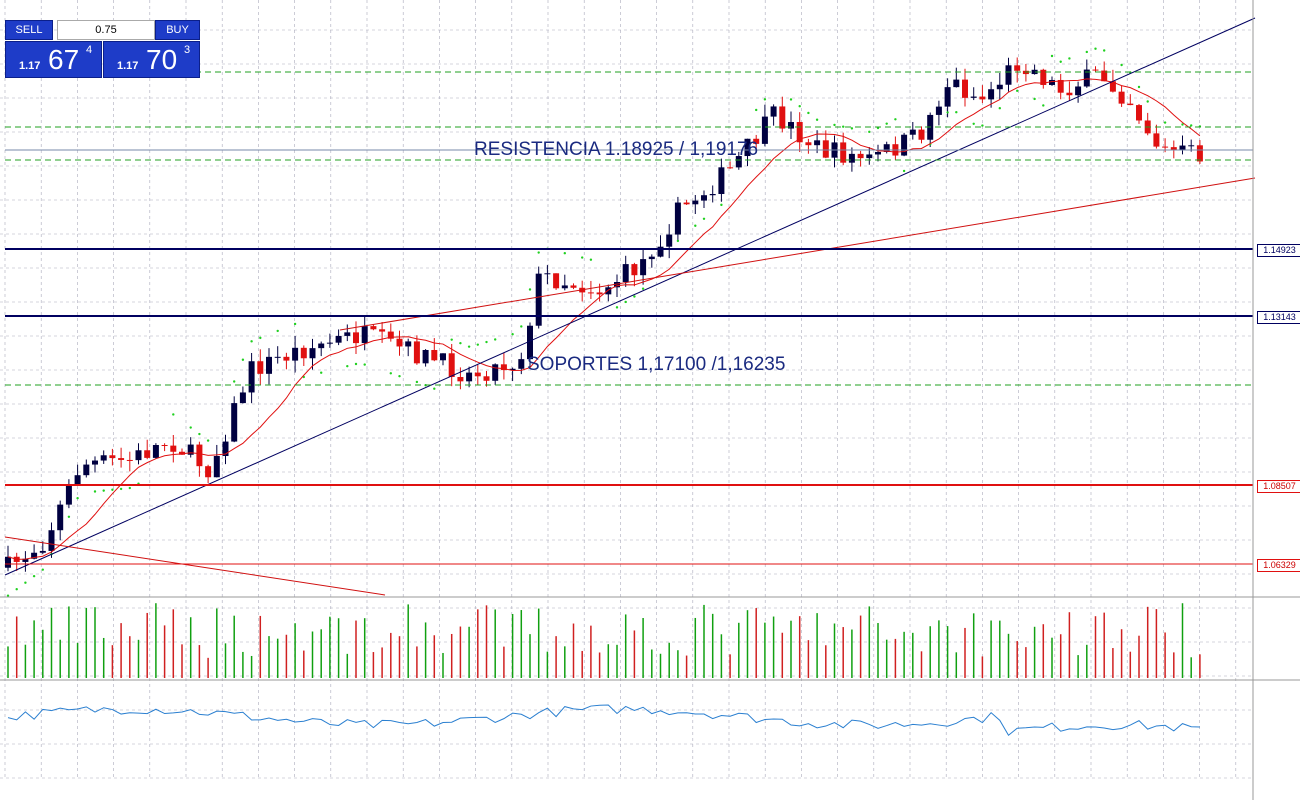 Image resolution: width=1300 pixels, height=800 pixels. I want to click on price-big: 67, so click(64, 59).